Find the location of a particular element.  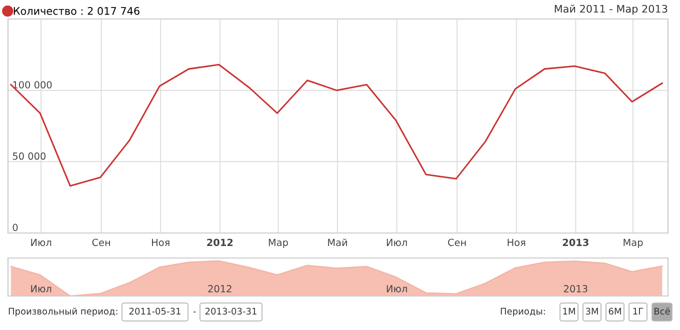

text: 2011-05-31 is located at coordinates (154, 311).